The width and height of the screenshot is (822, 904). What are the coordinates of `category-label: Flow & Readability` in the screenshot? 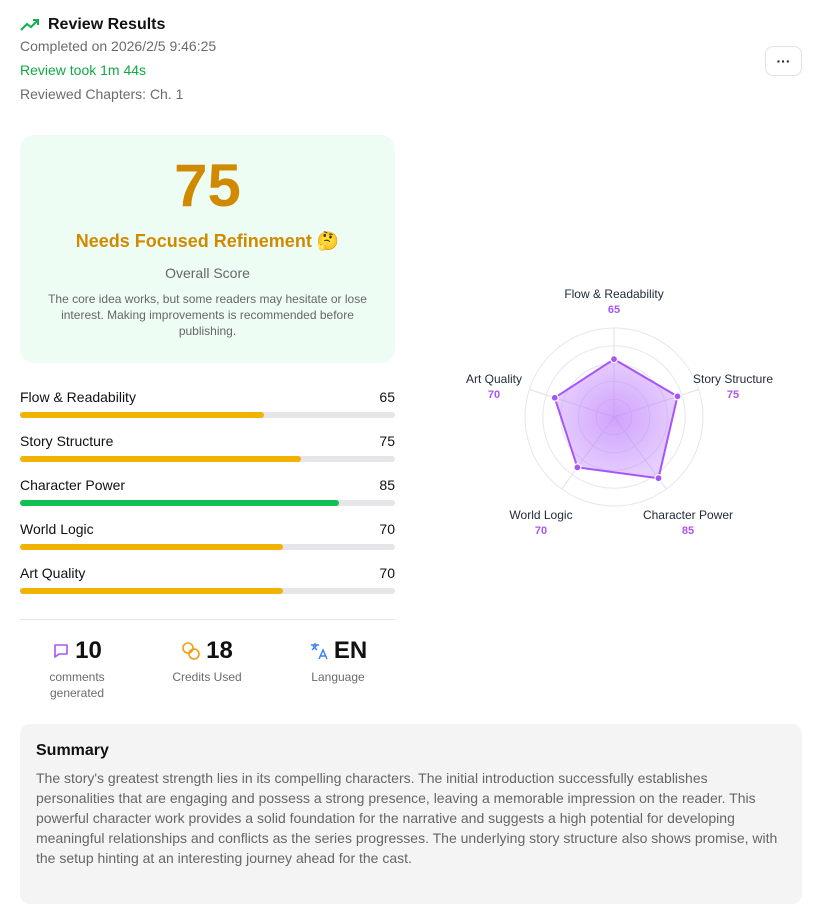 It's located at (78, 397).